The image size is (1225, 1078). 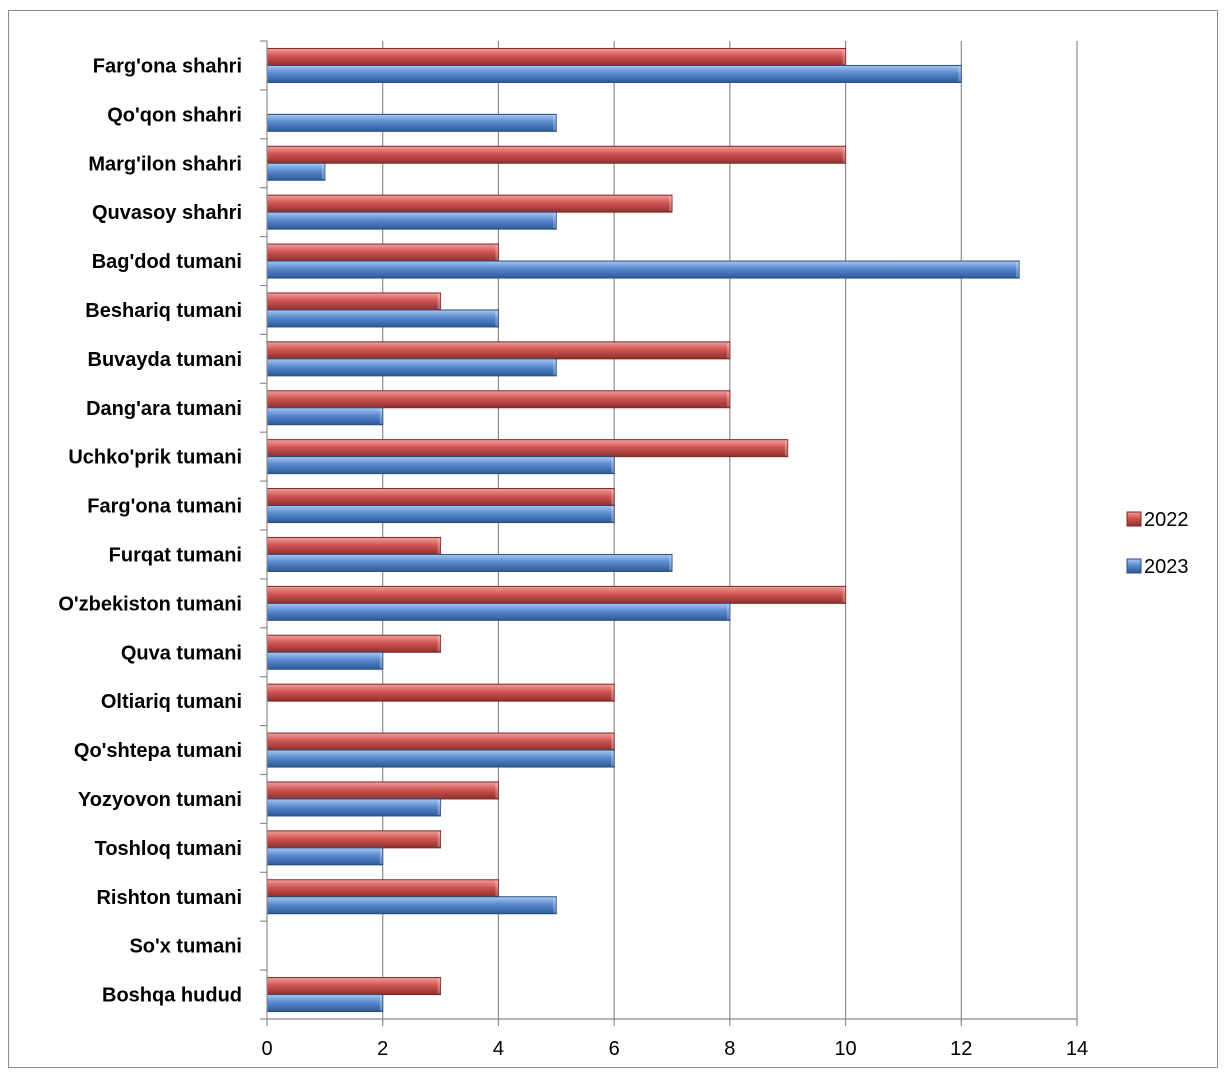 I want to click on x-tick-label: 8, so click(x=729, y=1049).